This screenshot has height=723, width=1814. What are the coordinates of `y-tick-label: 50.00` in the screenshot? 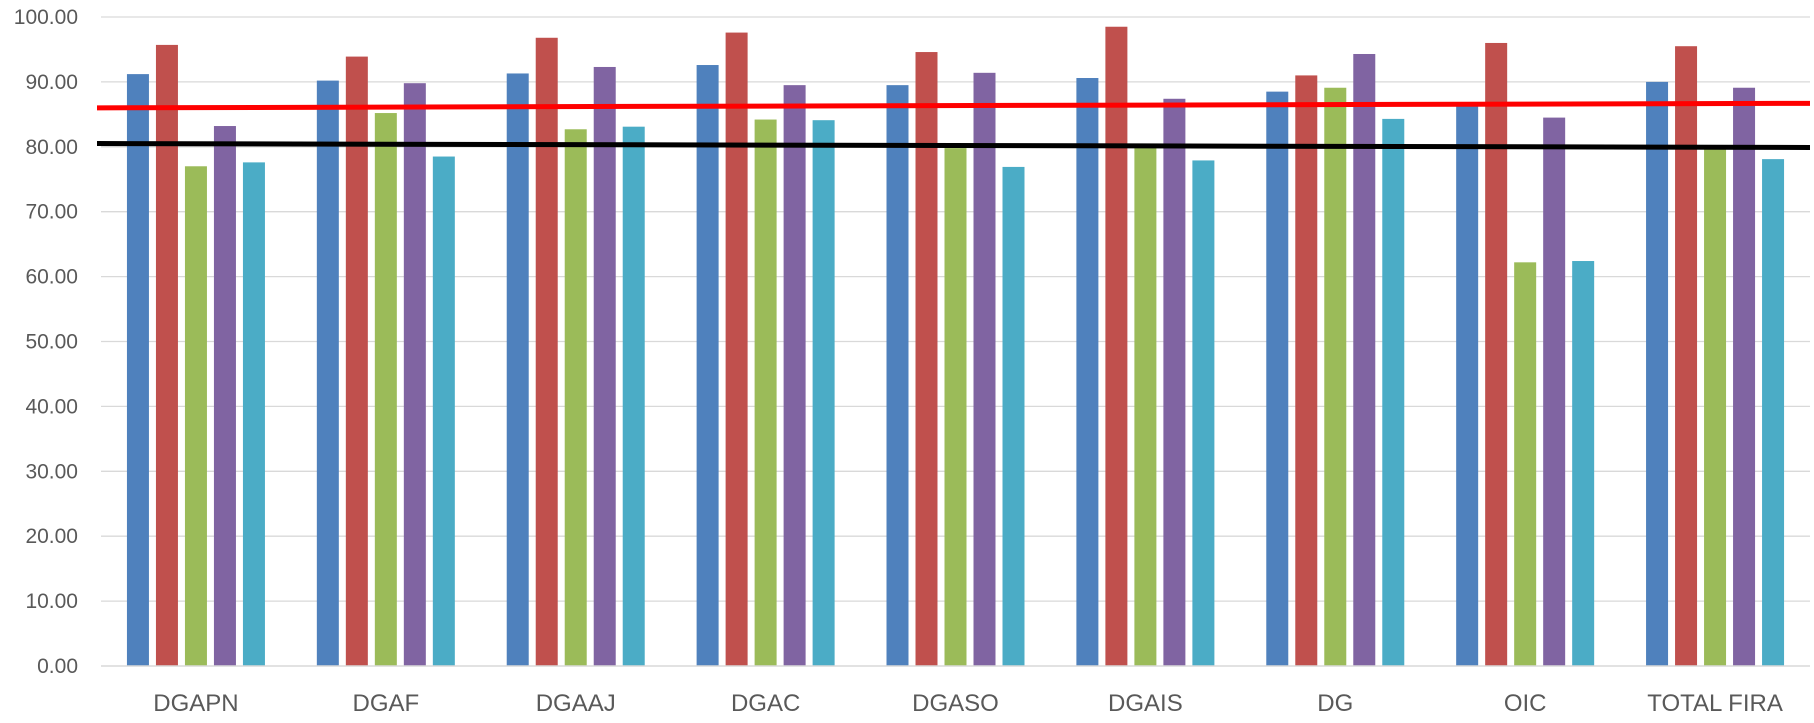 It's located at (51, 342).